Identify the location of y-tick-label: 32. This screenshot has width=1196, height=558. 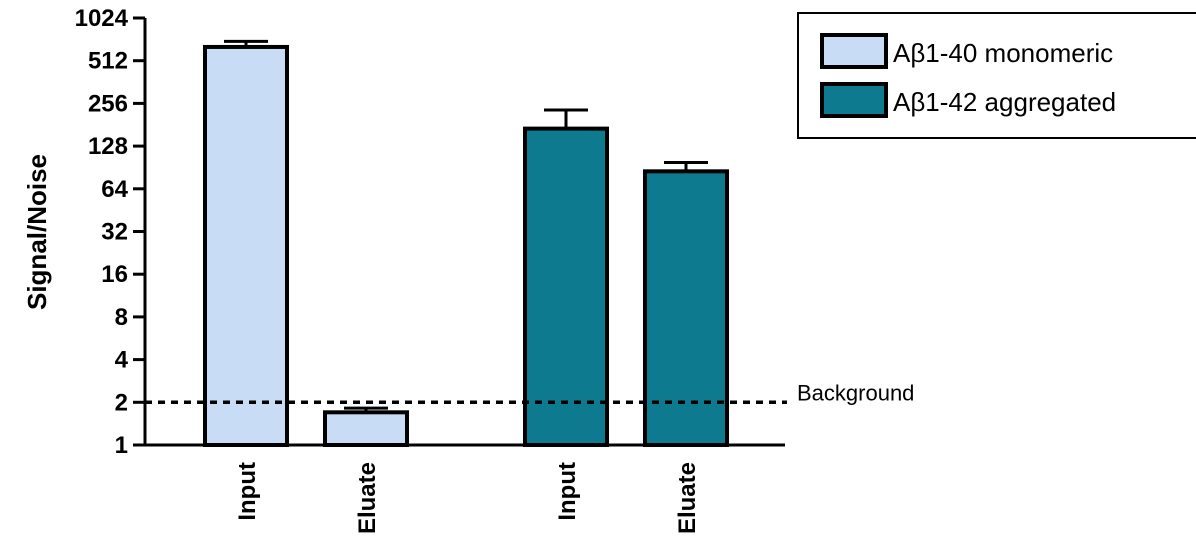
(114, 232).